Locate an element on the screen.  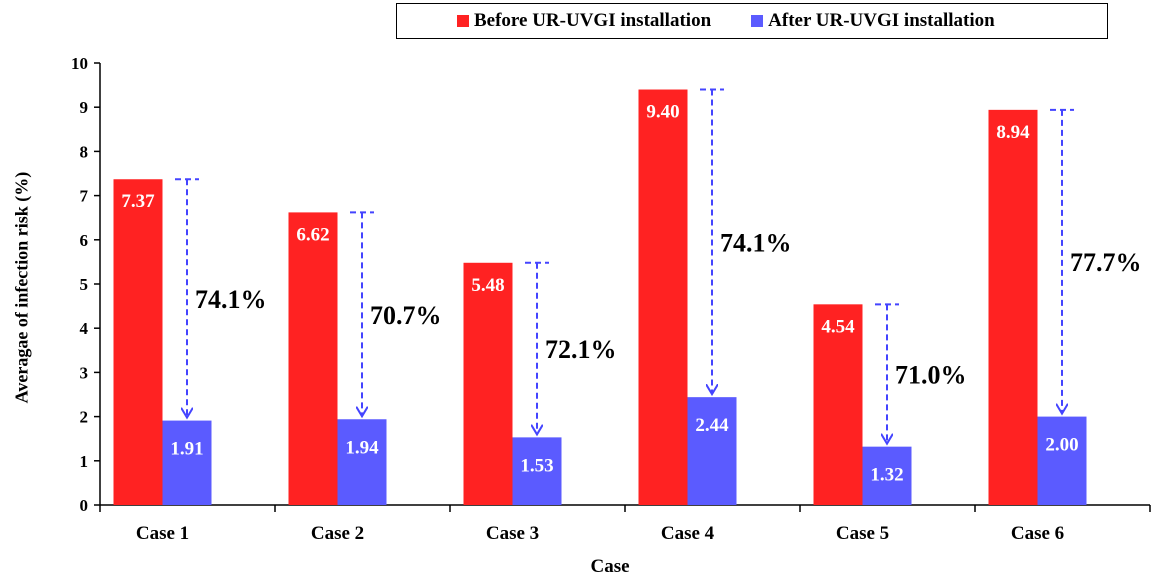
reduction-label: 71.0% is located at coordinates (931, 374).